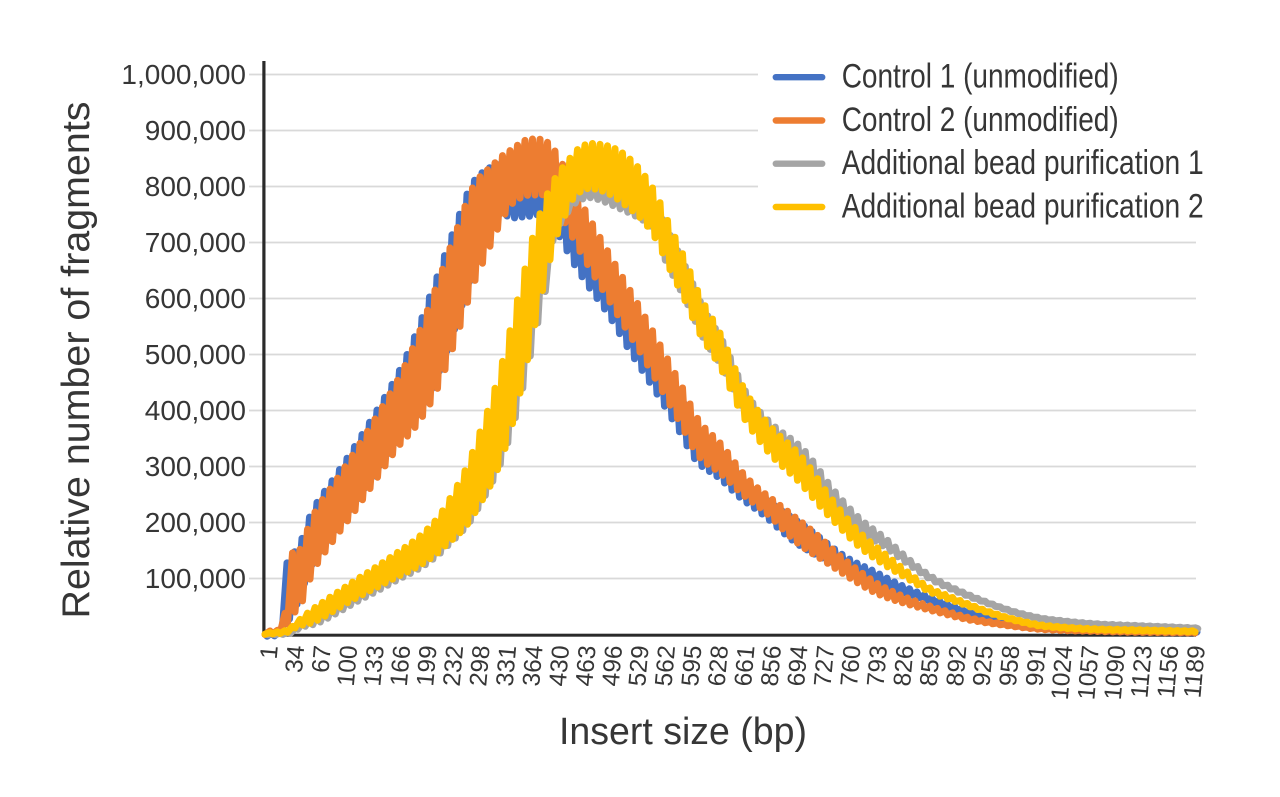 The image size is (1280, 797). I want to click on svg-text: 1189, so click(1194, 671).